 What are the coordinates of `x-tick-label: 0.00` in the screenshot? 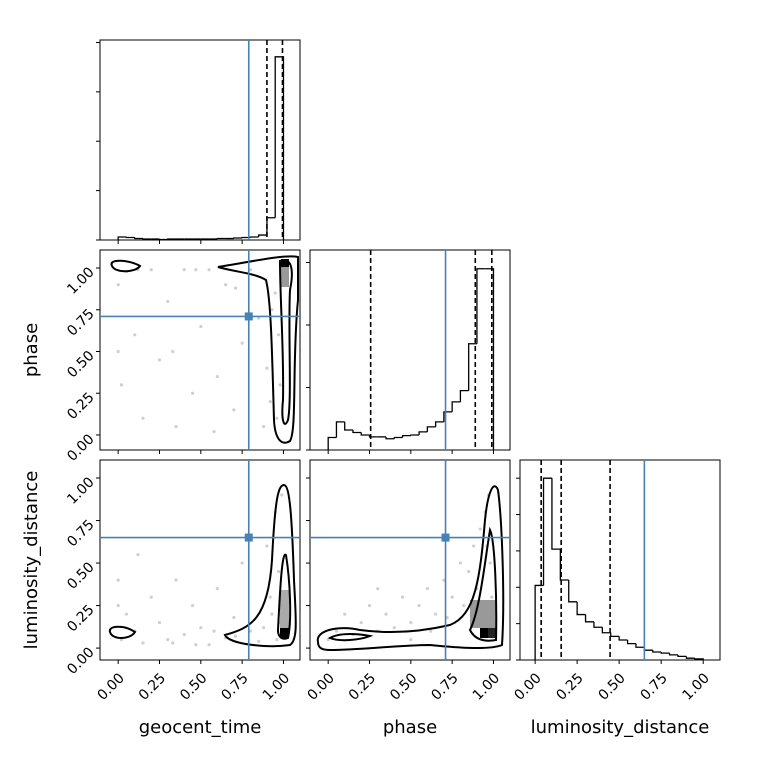 It's located at (110, 686).